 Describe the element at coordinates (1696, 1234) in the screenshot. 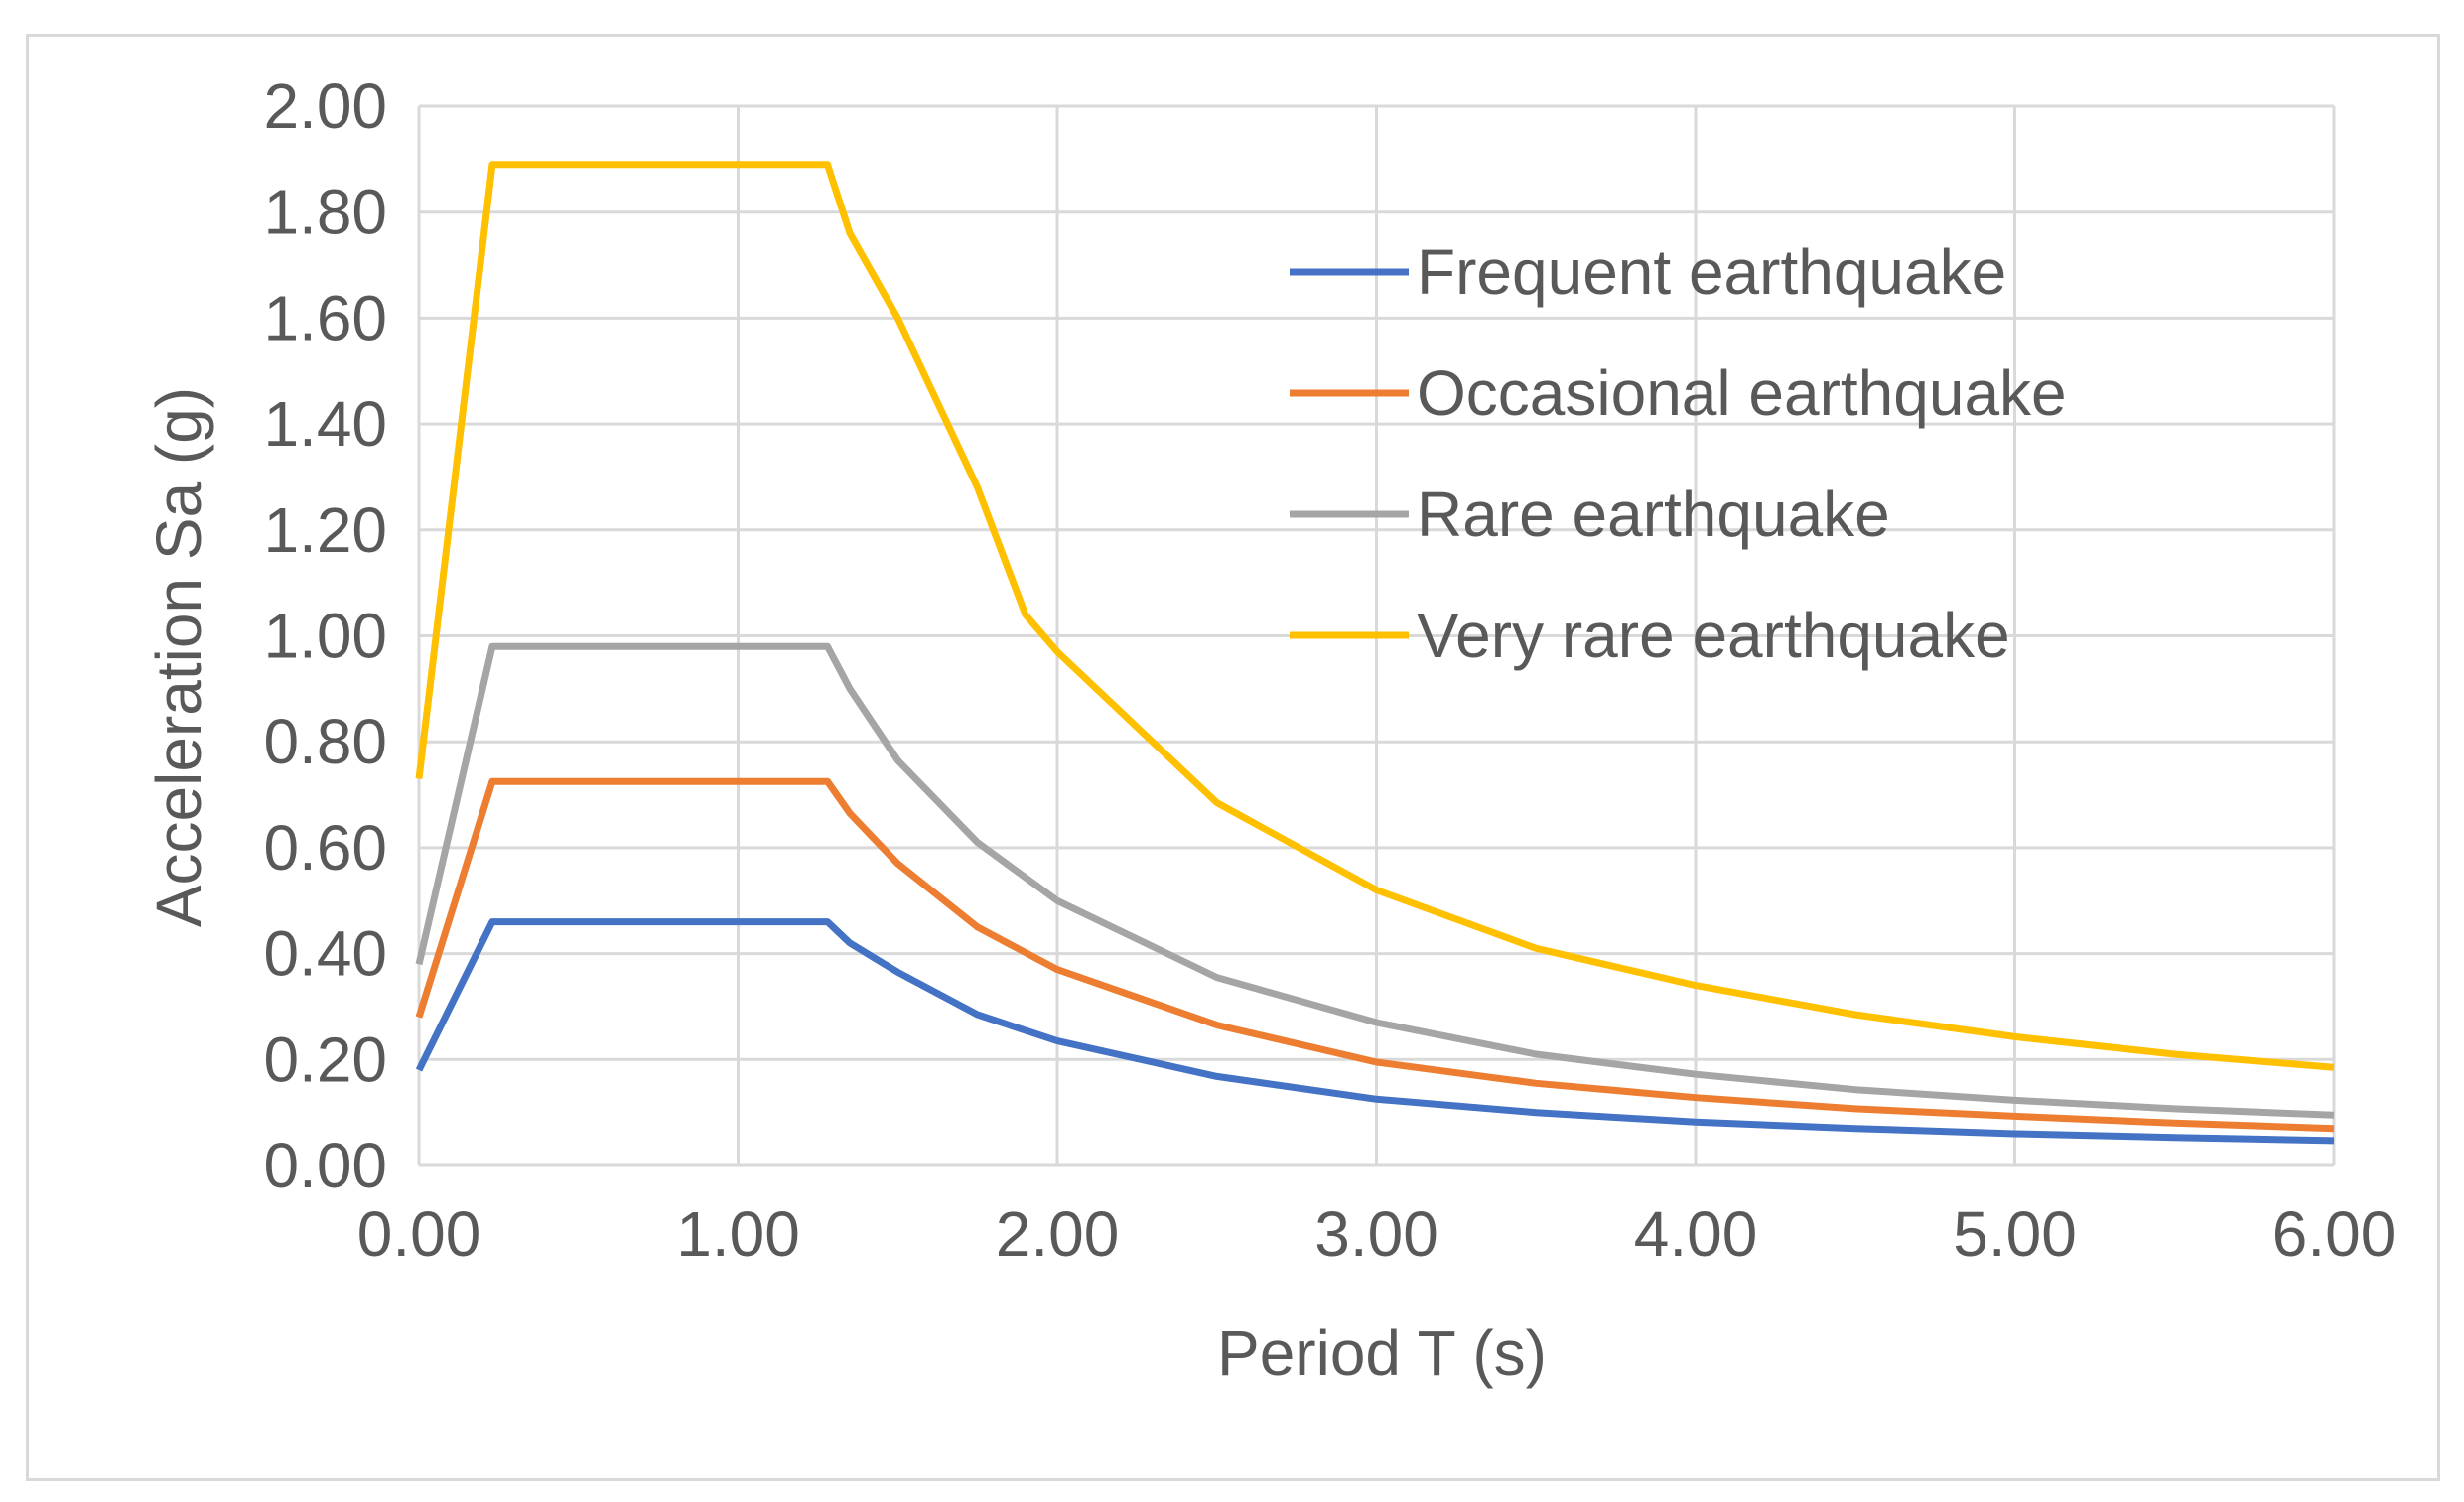

I see `x-tick-label: 4.00` at that location.